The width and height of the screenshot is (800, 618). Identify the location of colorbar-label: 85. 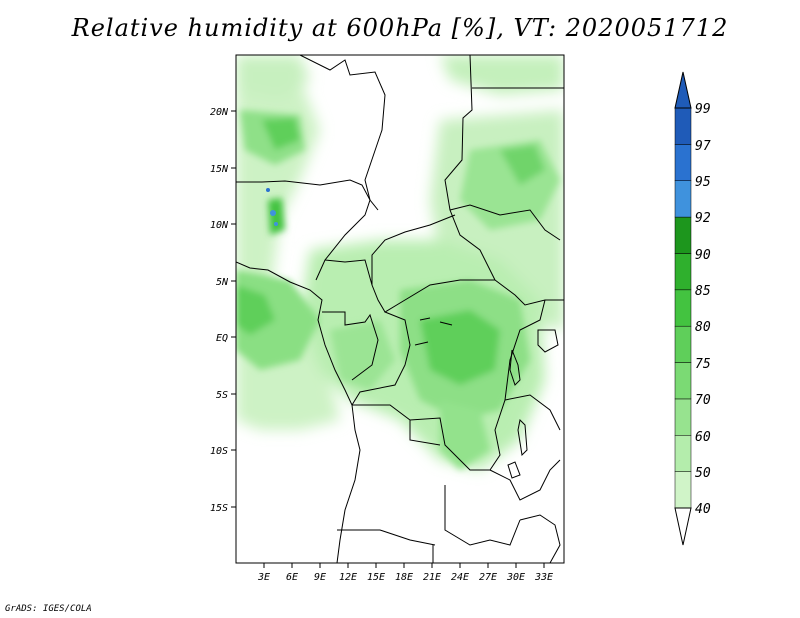
(703, 291).